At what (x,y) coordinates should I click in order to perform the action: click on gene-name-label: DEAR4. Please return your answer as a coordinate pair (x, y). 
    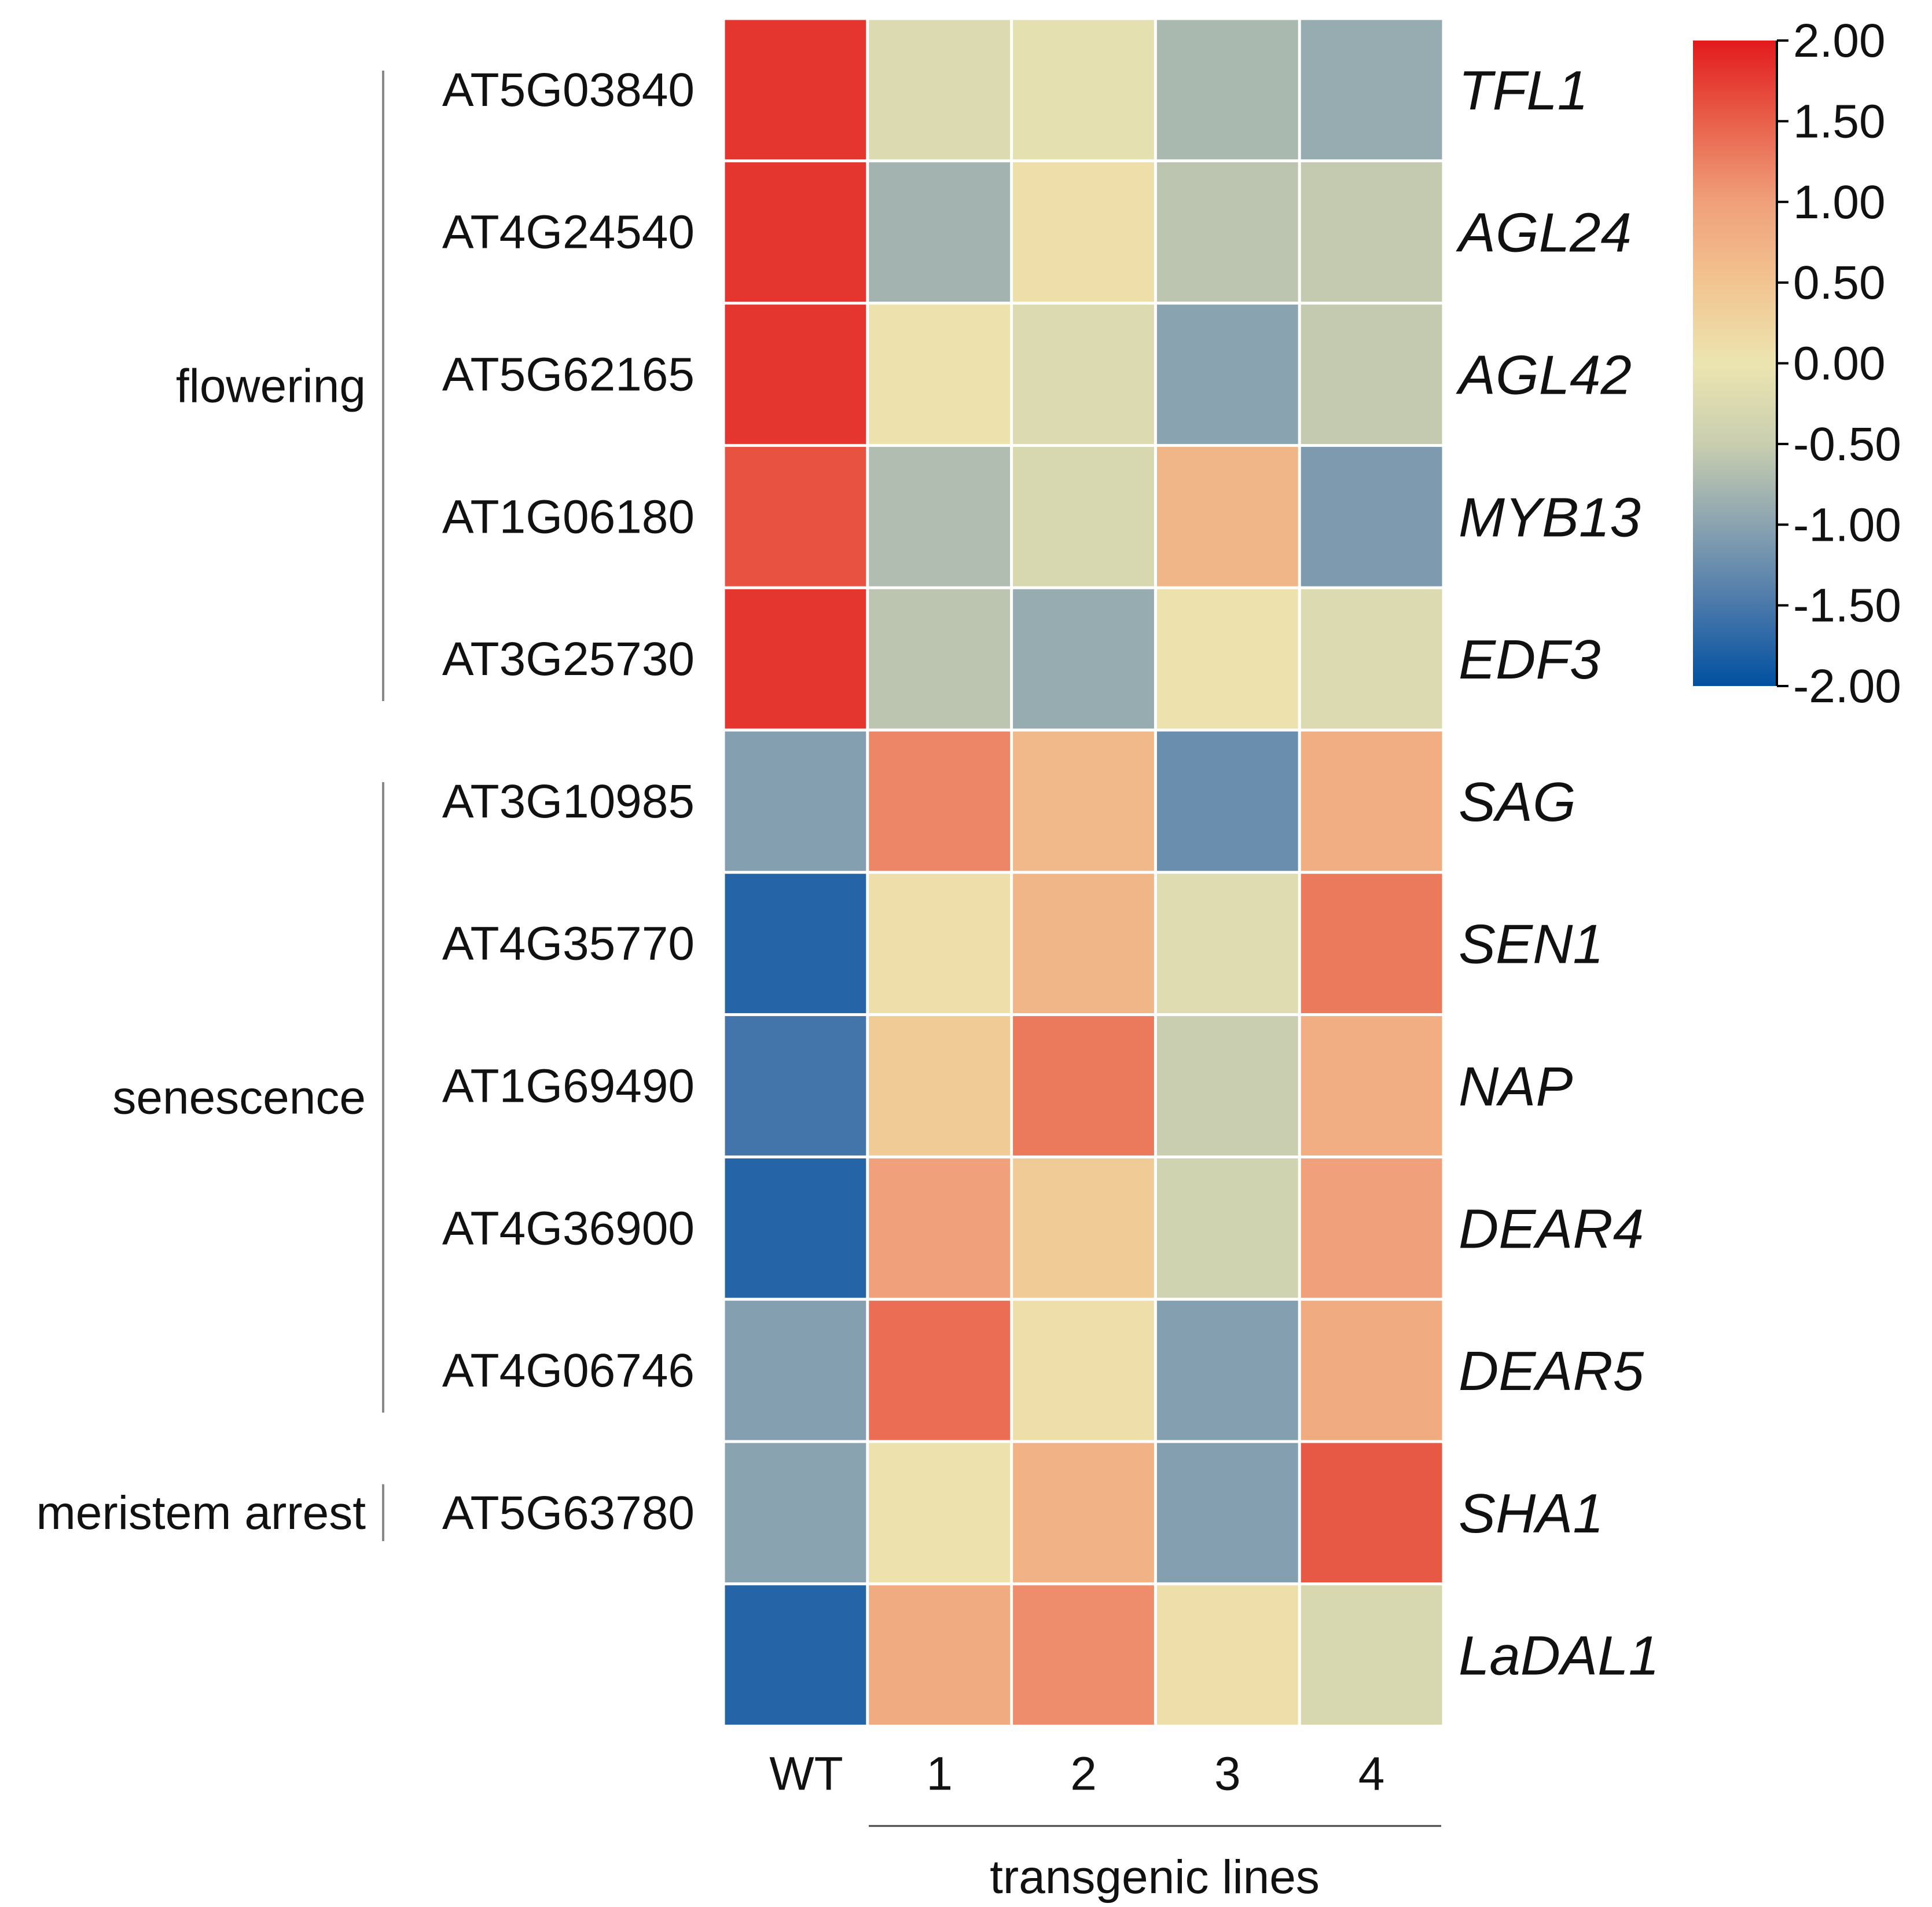
    Looking at the image, I should click on (1551, 1229).